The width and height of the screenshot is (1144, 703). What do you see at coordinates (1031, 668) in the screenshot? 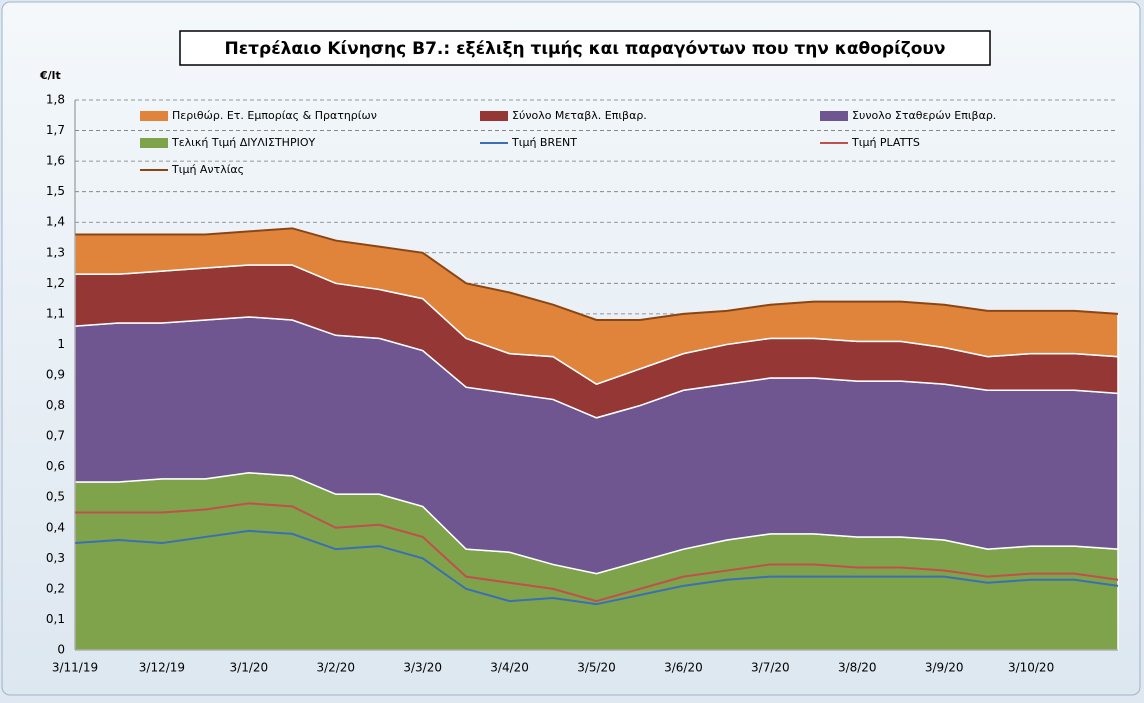
I see `x-tick-label: 3/10/20` at bounding box center [1031, 668].